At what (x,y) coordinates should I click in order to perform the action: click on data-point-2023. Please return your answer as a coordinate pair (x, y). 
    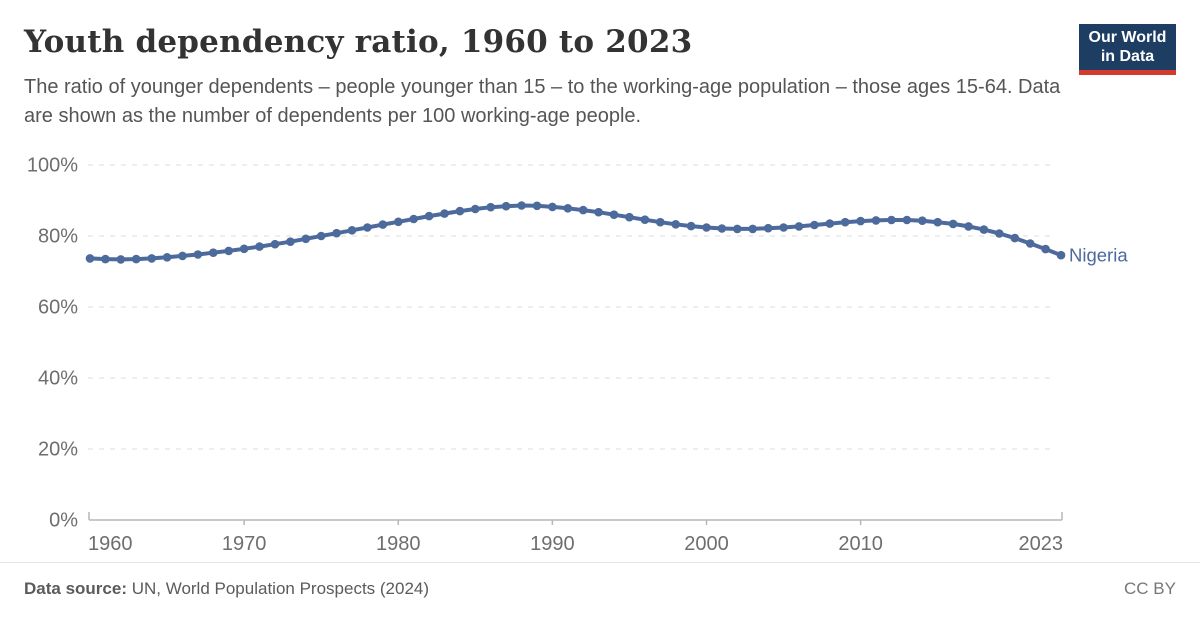
    Looking at the image, I should click on (1061, 255).